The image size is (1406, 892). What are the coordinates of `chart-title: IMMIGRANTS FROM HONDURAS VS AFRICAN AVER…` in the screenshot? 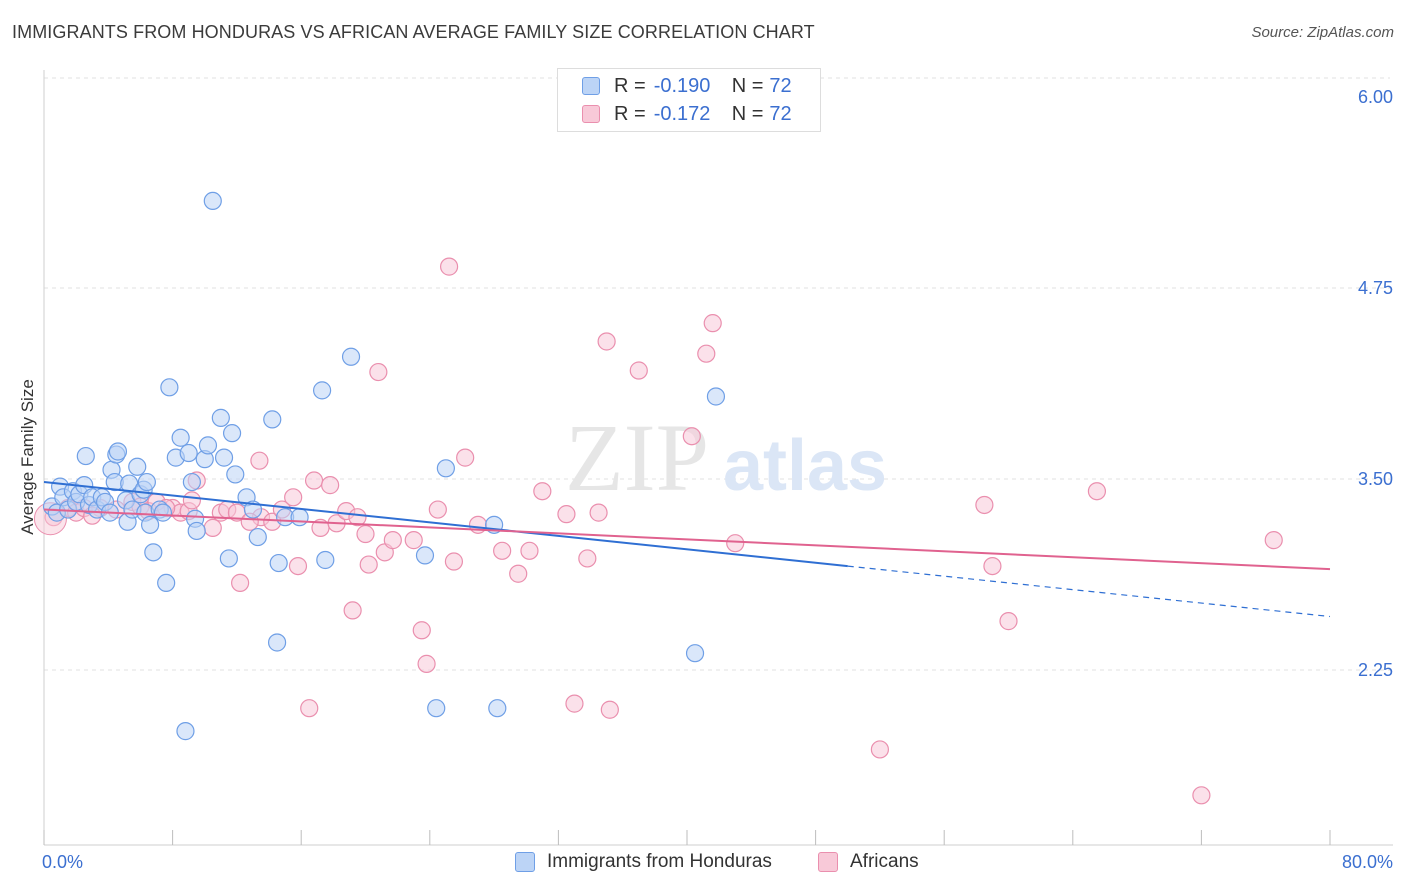 It's located at (413, 32).